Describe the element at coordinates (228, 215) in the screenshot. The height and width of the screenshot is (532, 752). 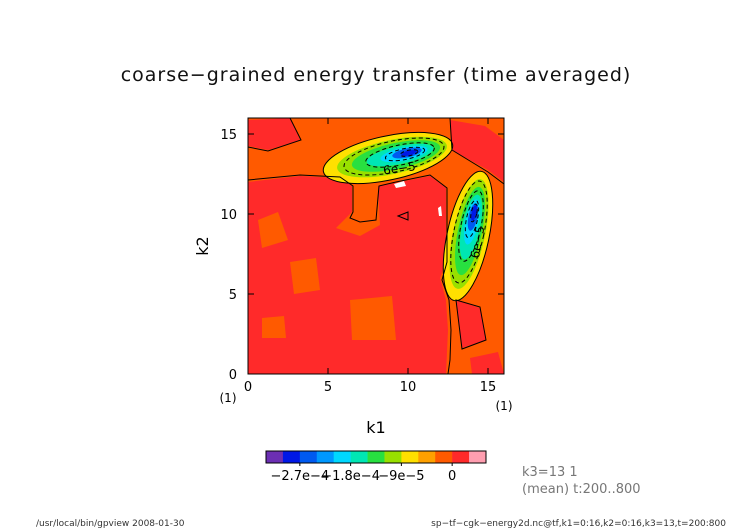
I see `y-tick-label: 10` at that location.